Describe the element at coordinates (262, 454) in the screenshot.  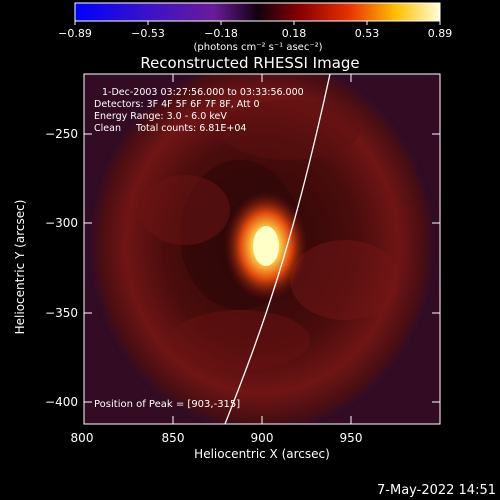
I see `x-axis-label: Heliocentric X (arcsec)` at that location.